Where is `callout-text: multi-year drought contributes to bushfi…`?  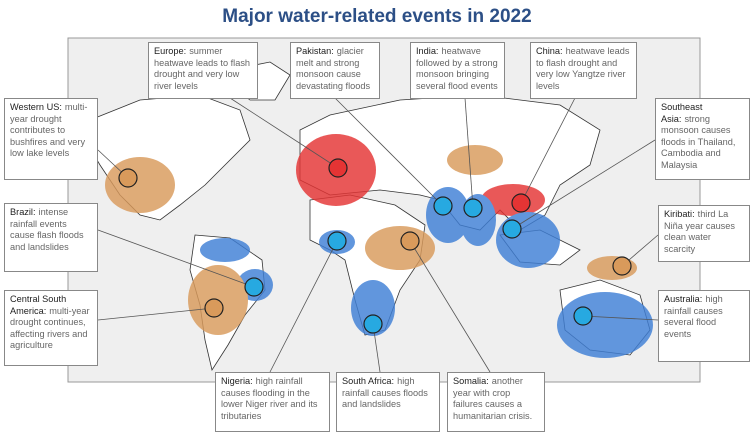 callout-text: multi-year drought contributes to bushfi… is located at coordinates (49, 130).